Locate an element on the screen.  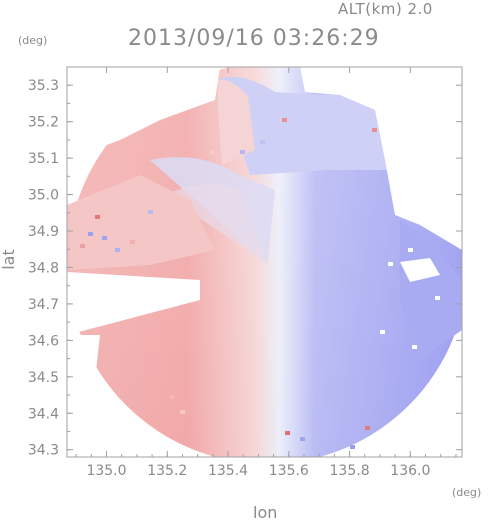
y-tick-label: 34.5 is located at coordinates (43, 378).